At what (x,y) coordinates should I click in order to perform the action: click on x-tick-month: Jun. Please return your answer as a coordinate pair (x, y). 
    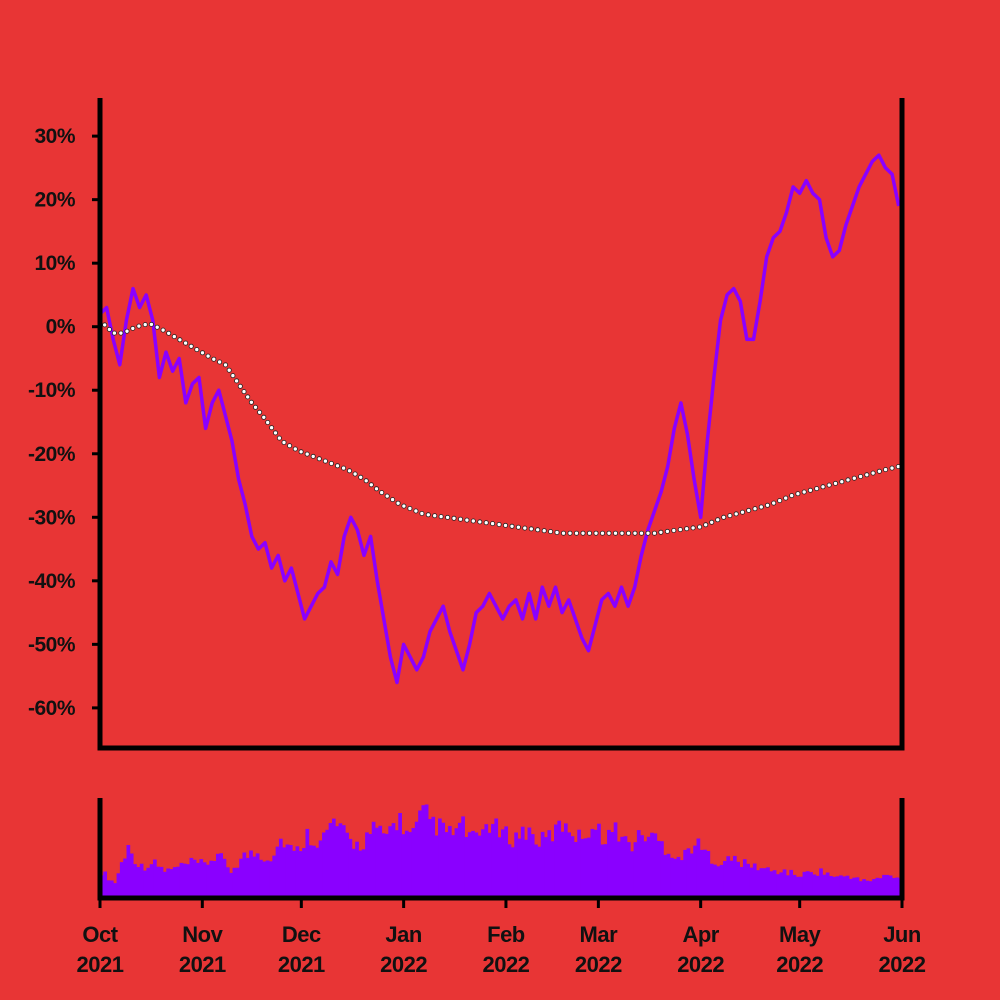
    Looking at the image, I should click on (902, 934).